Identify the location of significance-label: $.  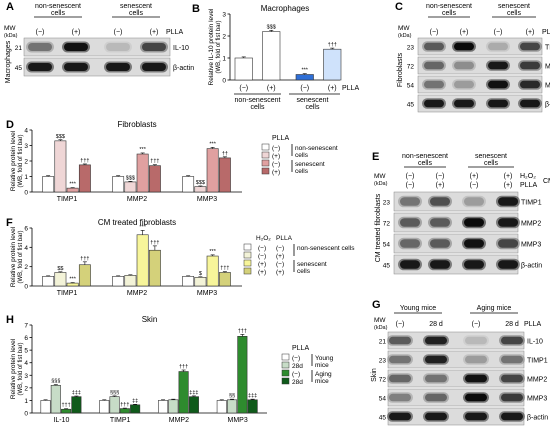
(200, 274).